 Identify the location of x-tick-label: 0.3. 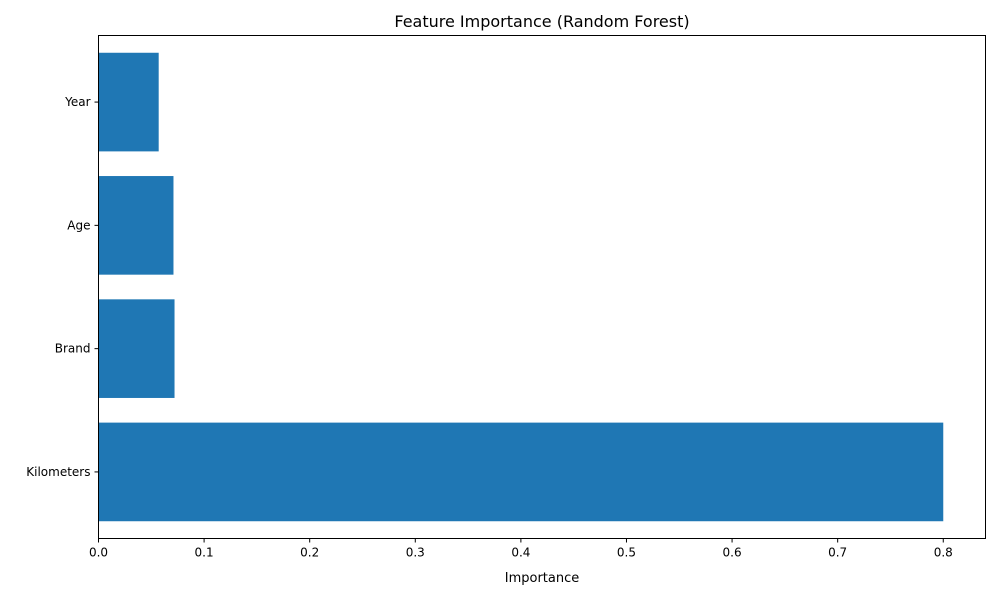
(415, 553).